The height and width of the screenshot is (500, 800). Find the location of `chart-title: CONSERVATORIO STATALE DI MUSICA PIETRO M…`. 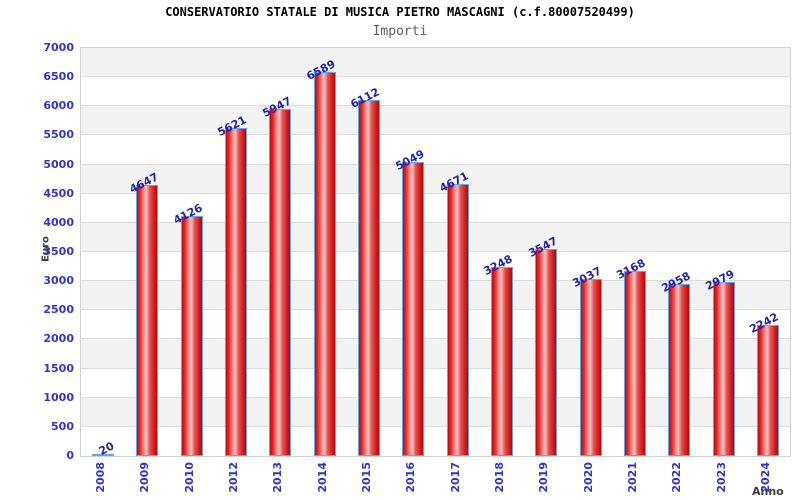

chart-title: CONSERVATORIO STATALE DI MUSICA PIETRO M… is located at coordinates (400, 12).